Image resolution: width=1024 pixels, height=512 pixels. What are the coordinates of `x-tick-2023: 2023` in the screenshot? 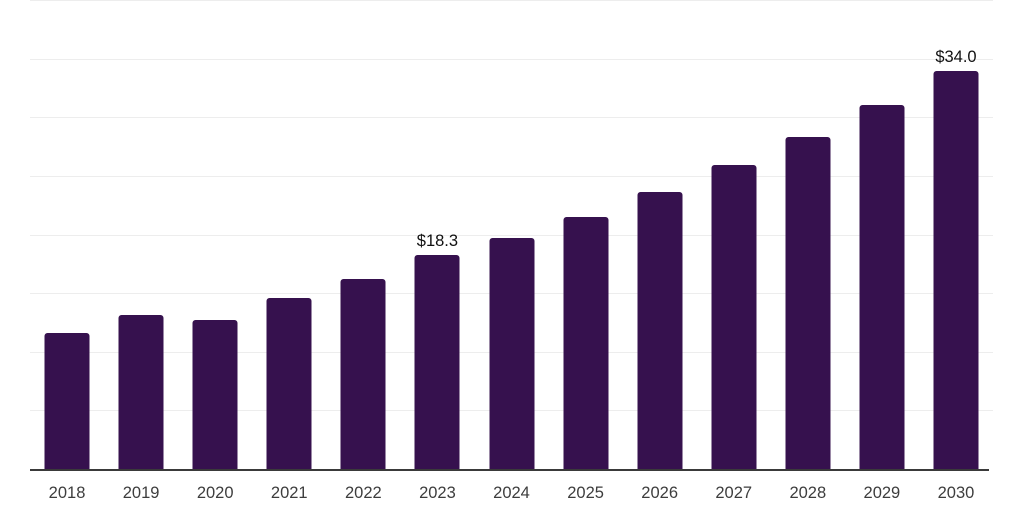 It's located at (437, 493).